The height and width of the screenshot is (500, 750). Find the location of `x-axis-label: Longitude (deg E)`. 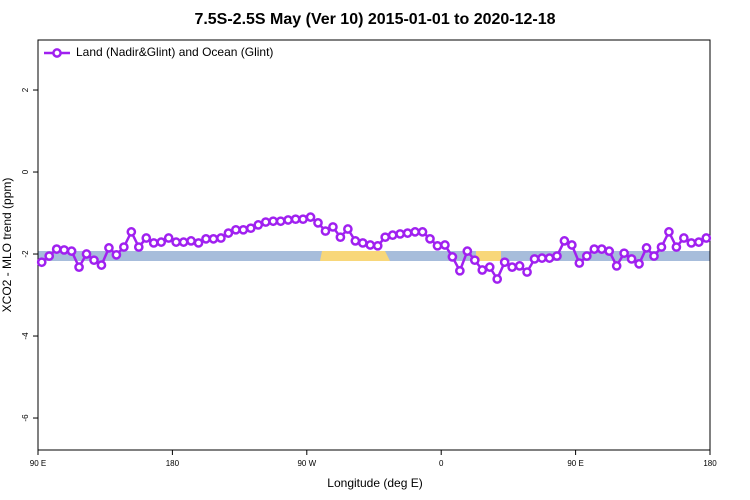

x-axis-label: Longitude (deg E) is located at coordinates (374, 483).